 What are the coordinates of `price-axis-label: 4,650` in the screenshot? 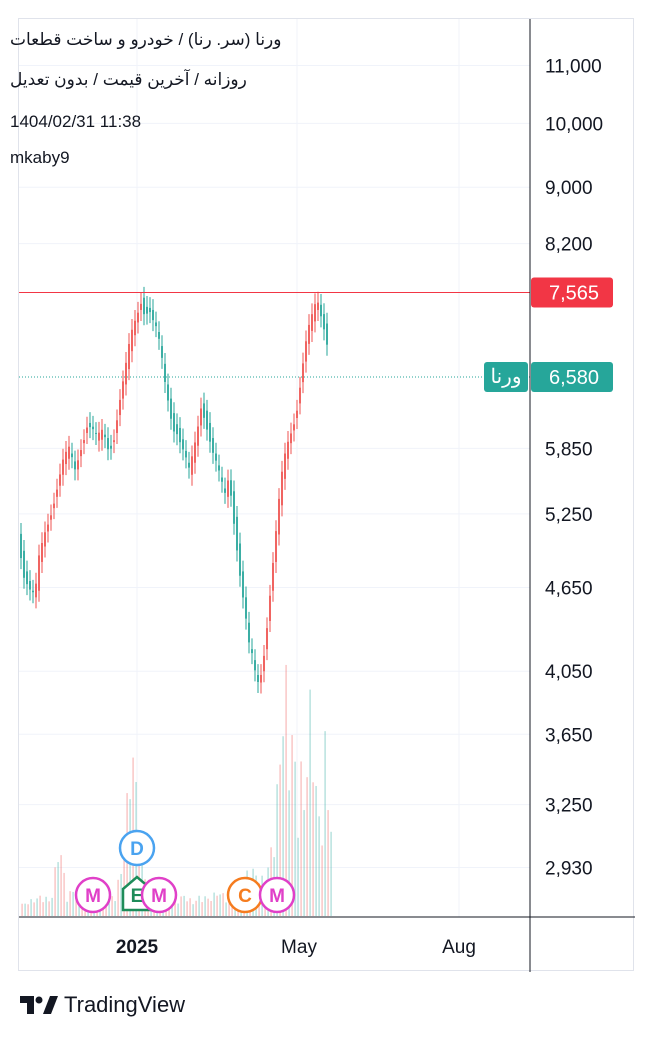 It's located at (569, 588).